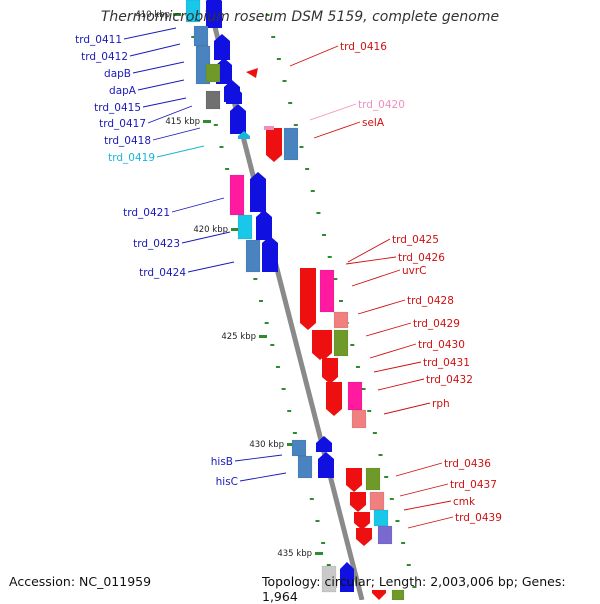 The width and height of the screenshot is (600, 604). I want to click on gene-label-dapa: dapA, so click(123, 91).